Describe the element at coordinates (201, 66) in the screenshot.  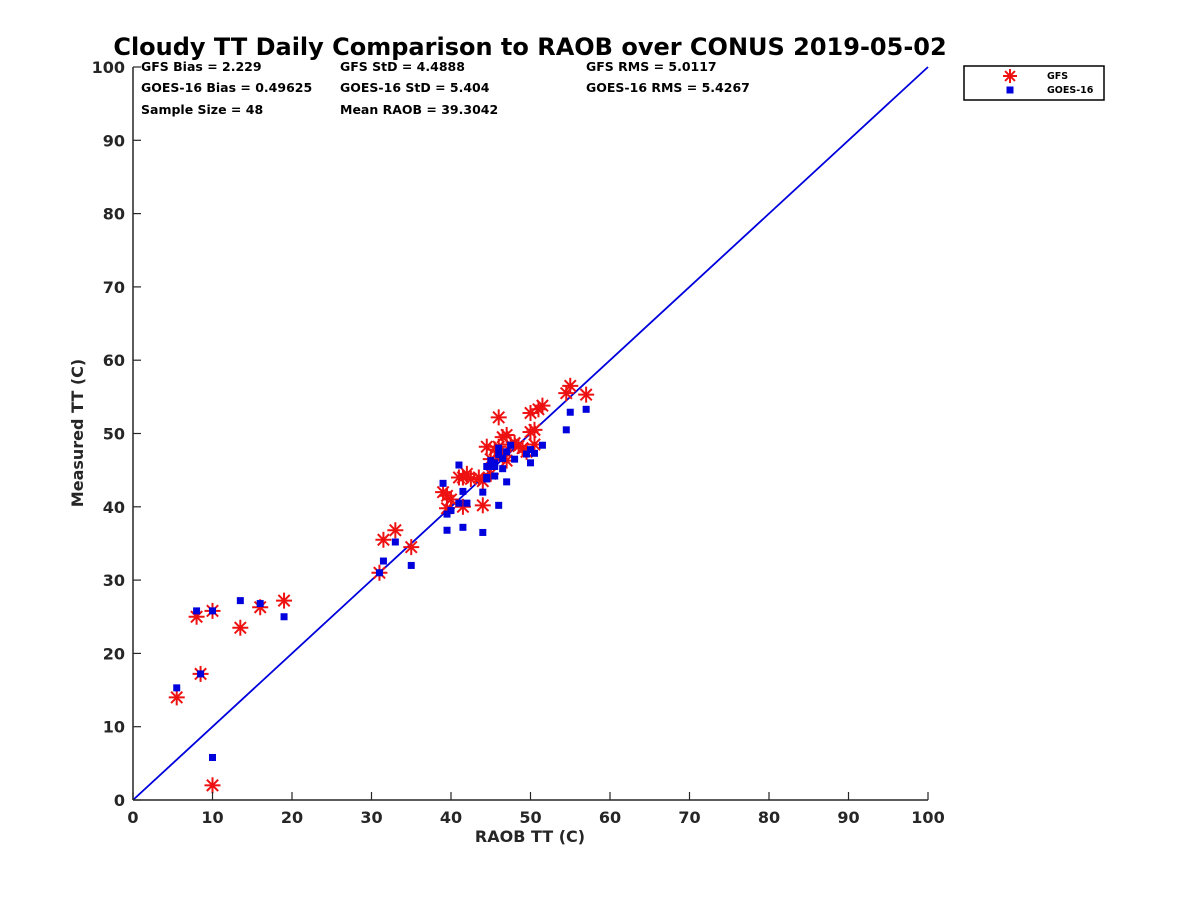
I see `stat-text: GFS Bias = 2.229` at that location.